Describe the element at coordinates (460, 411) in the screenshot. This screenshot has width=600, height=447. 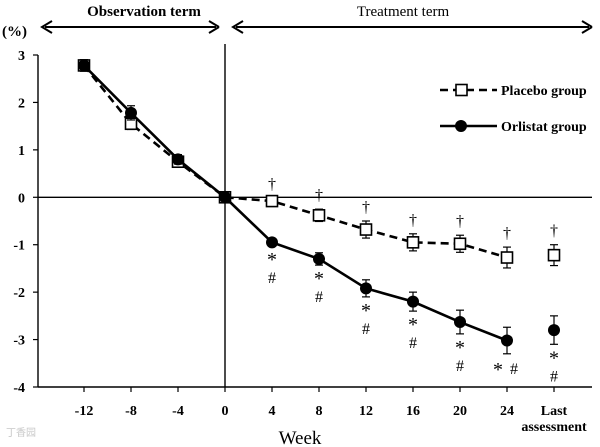
I see `x-tick-label: 20` at that location.